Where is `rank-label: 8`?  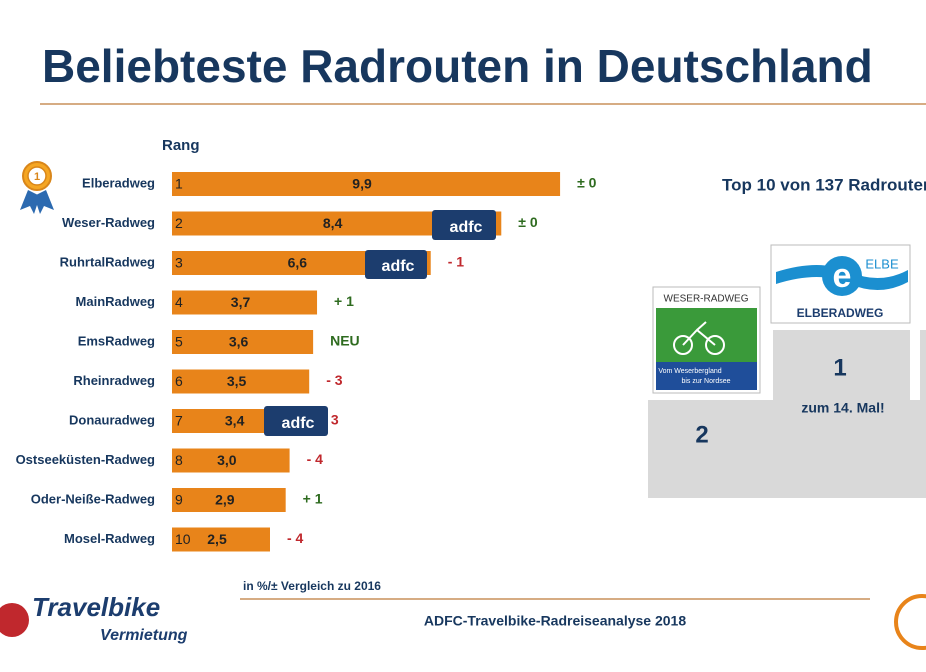
rank-label: 8 is located at coordinates (179, 460).